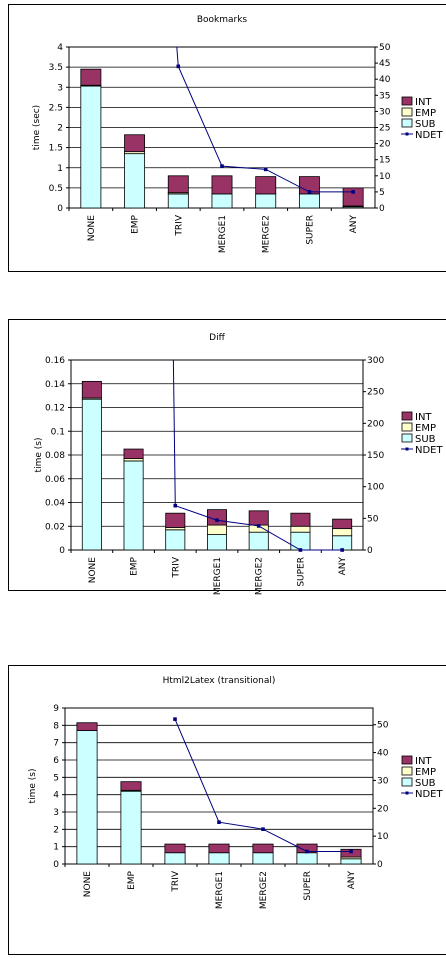 The image size is (446, 958). What do you see at coordinates (383, 781) in the screenshot?
I see `y2-tick-label: 30` at bounding box center [383, 781].